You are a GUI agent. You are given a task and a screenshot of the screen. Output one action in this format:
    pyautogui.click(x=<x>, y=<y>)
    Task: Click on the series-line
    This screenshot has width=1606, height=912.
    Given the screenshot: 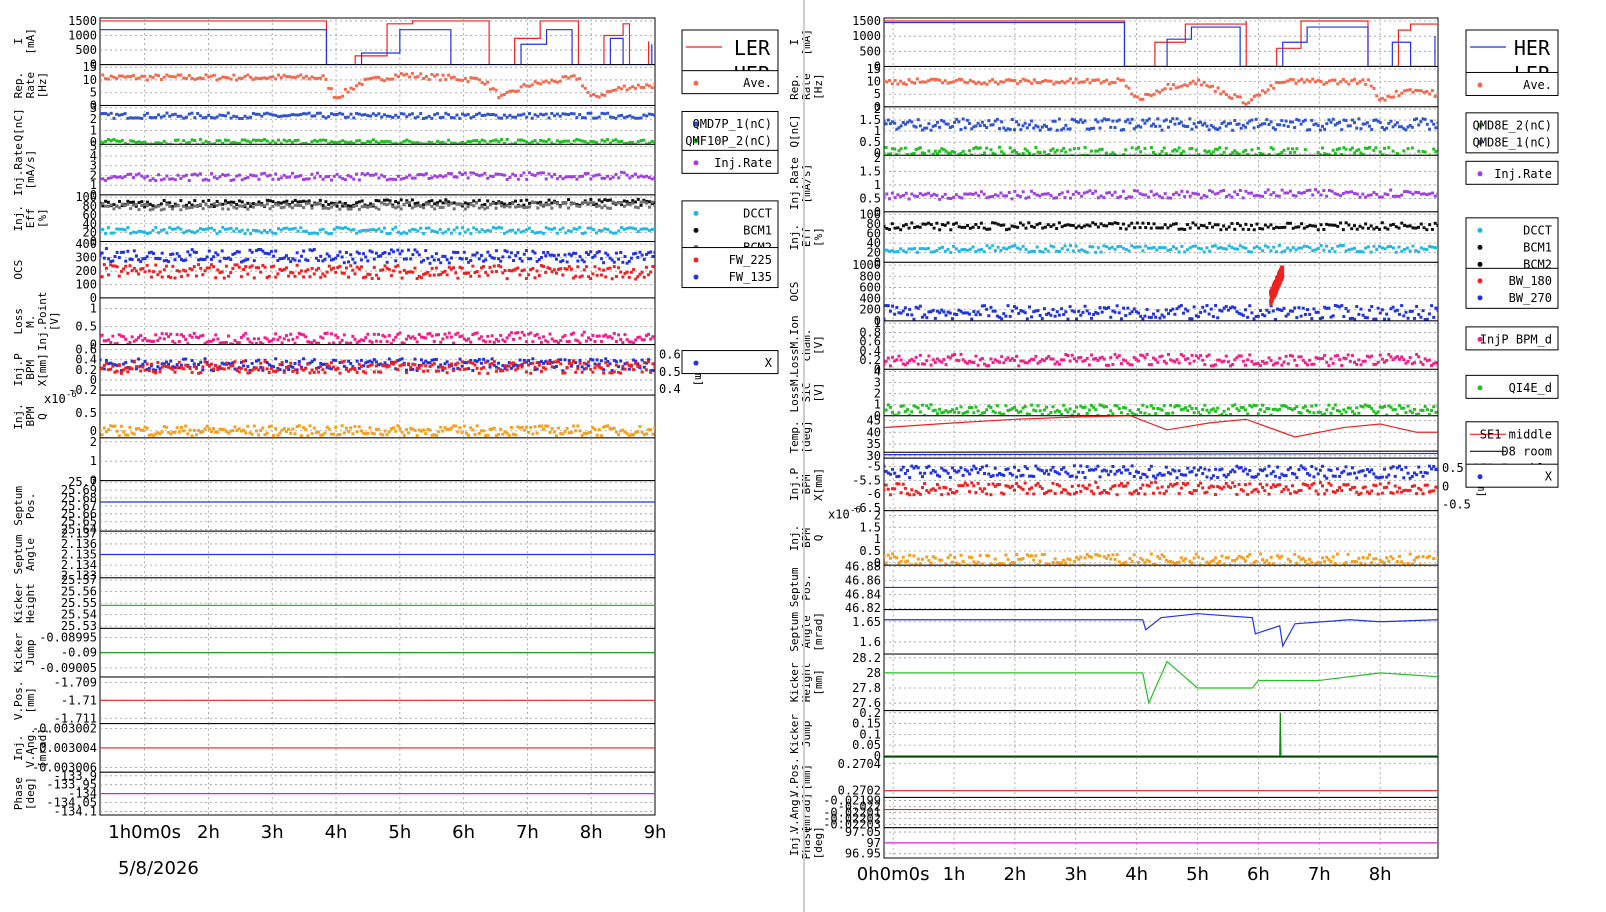 What is the action you would take?
    pyautogui.click(x=1161, y=43)
    